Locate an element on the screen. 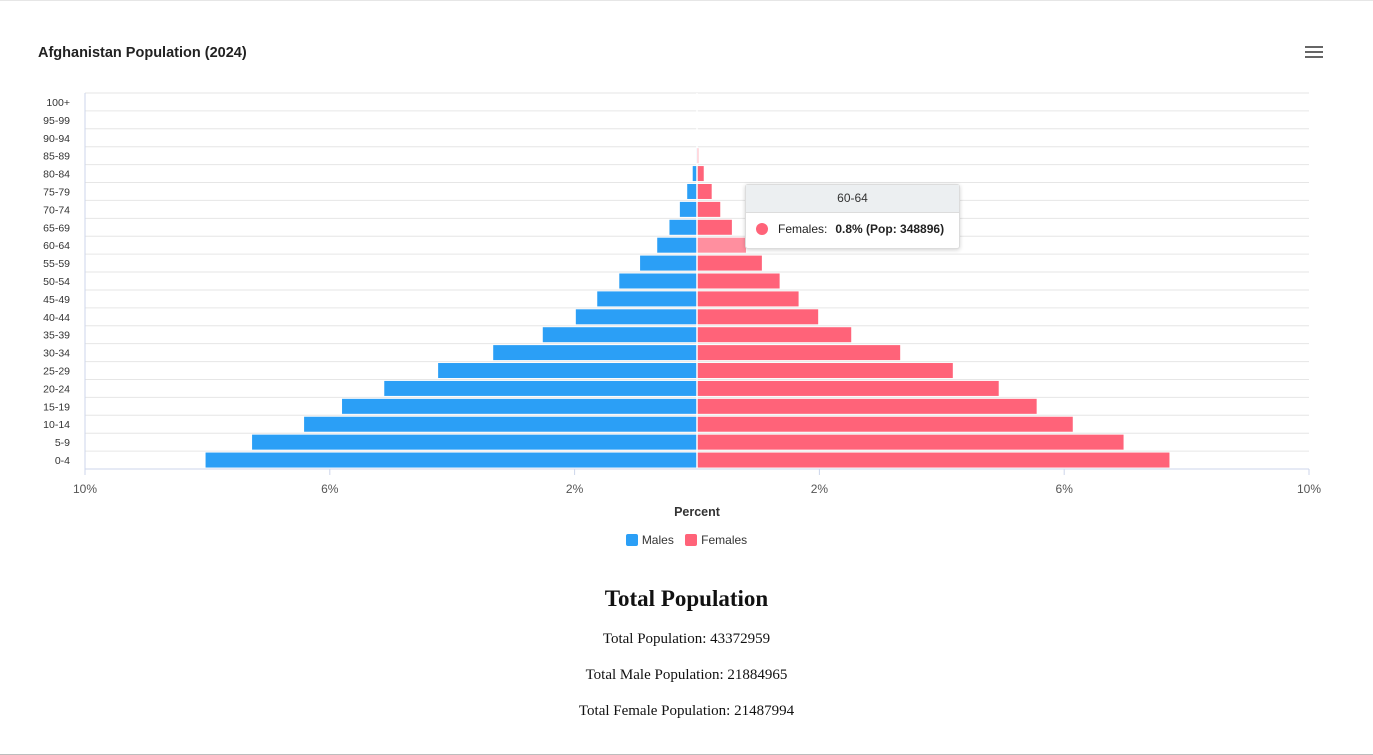 Image resolution: width=1373 pixels, height=755 pixels. category-label: 100+ is located at coordinates (58, 103).